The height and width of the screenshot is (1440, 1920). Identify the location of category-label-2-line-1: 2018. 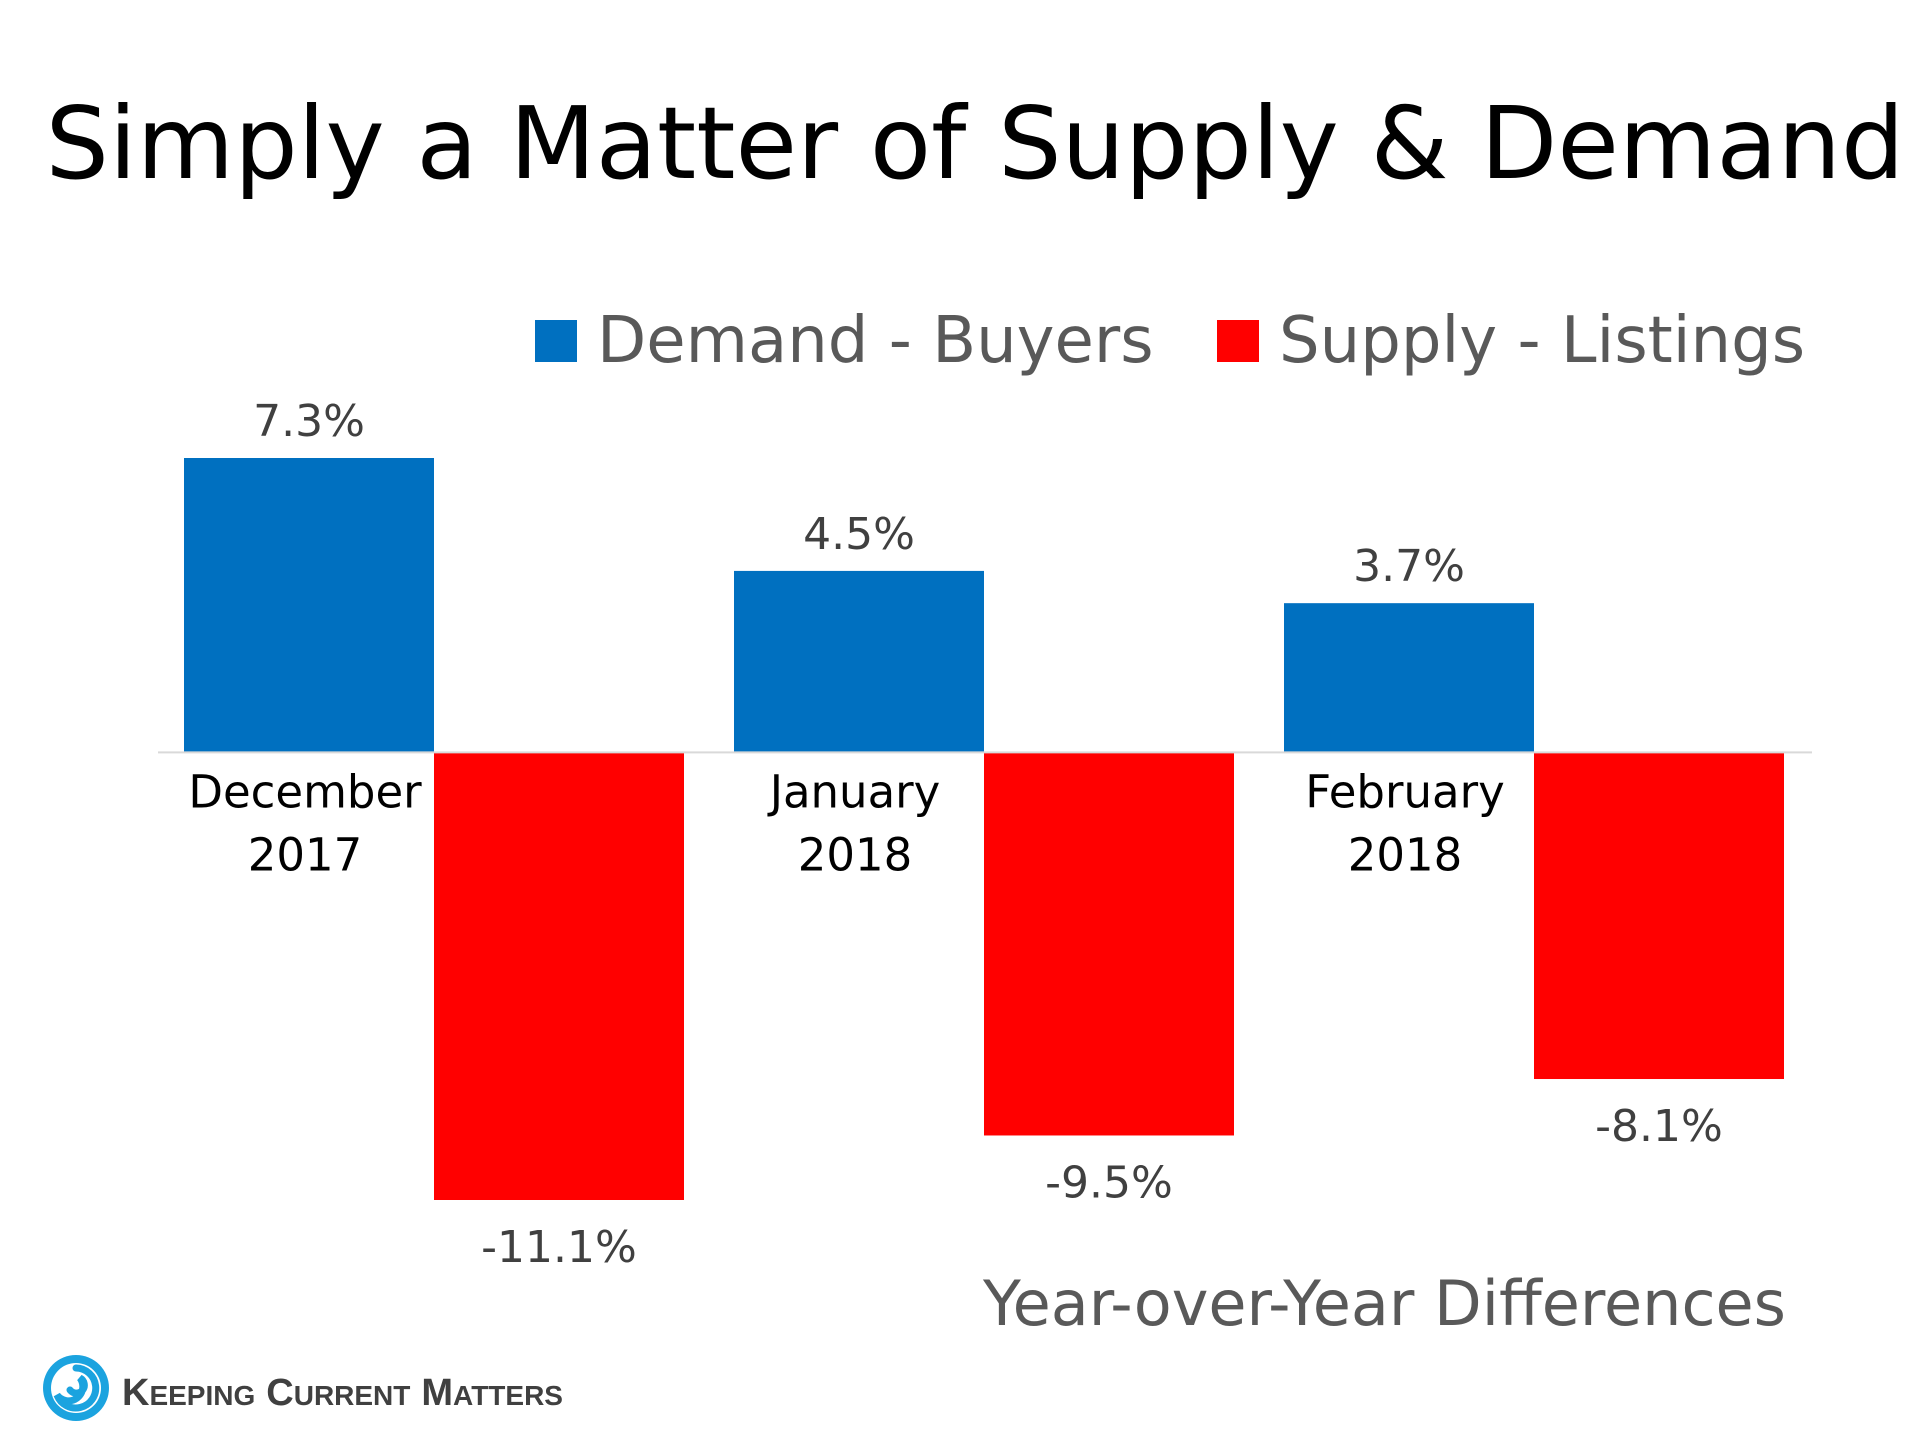
(1405, 854).